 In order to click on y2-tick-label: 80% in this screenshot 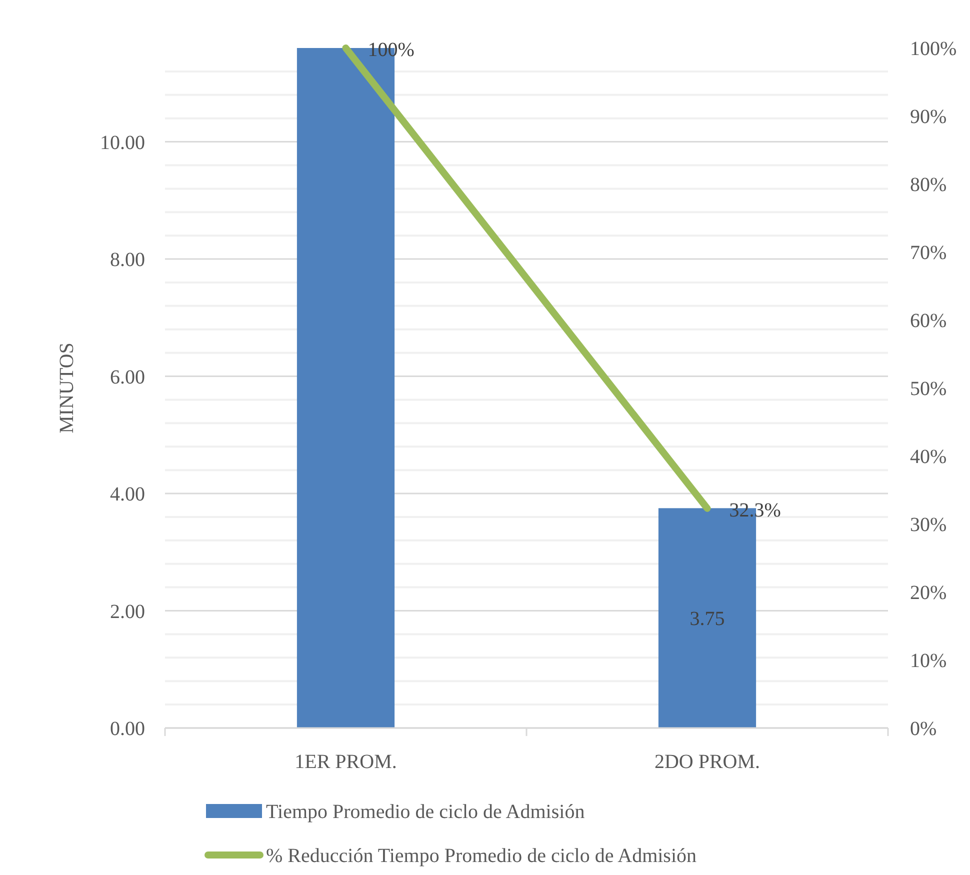, I will do `click(928, 185)`.